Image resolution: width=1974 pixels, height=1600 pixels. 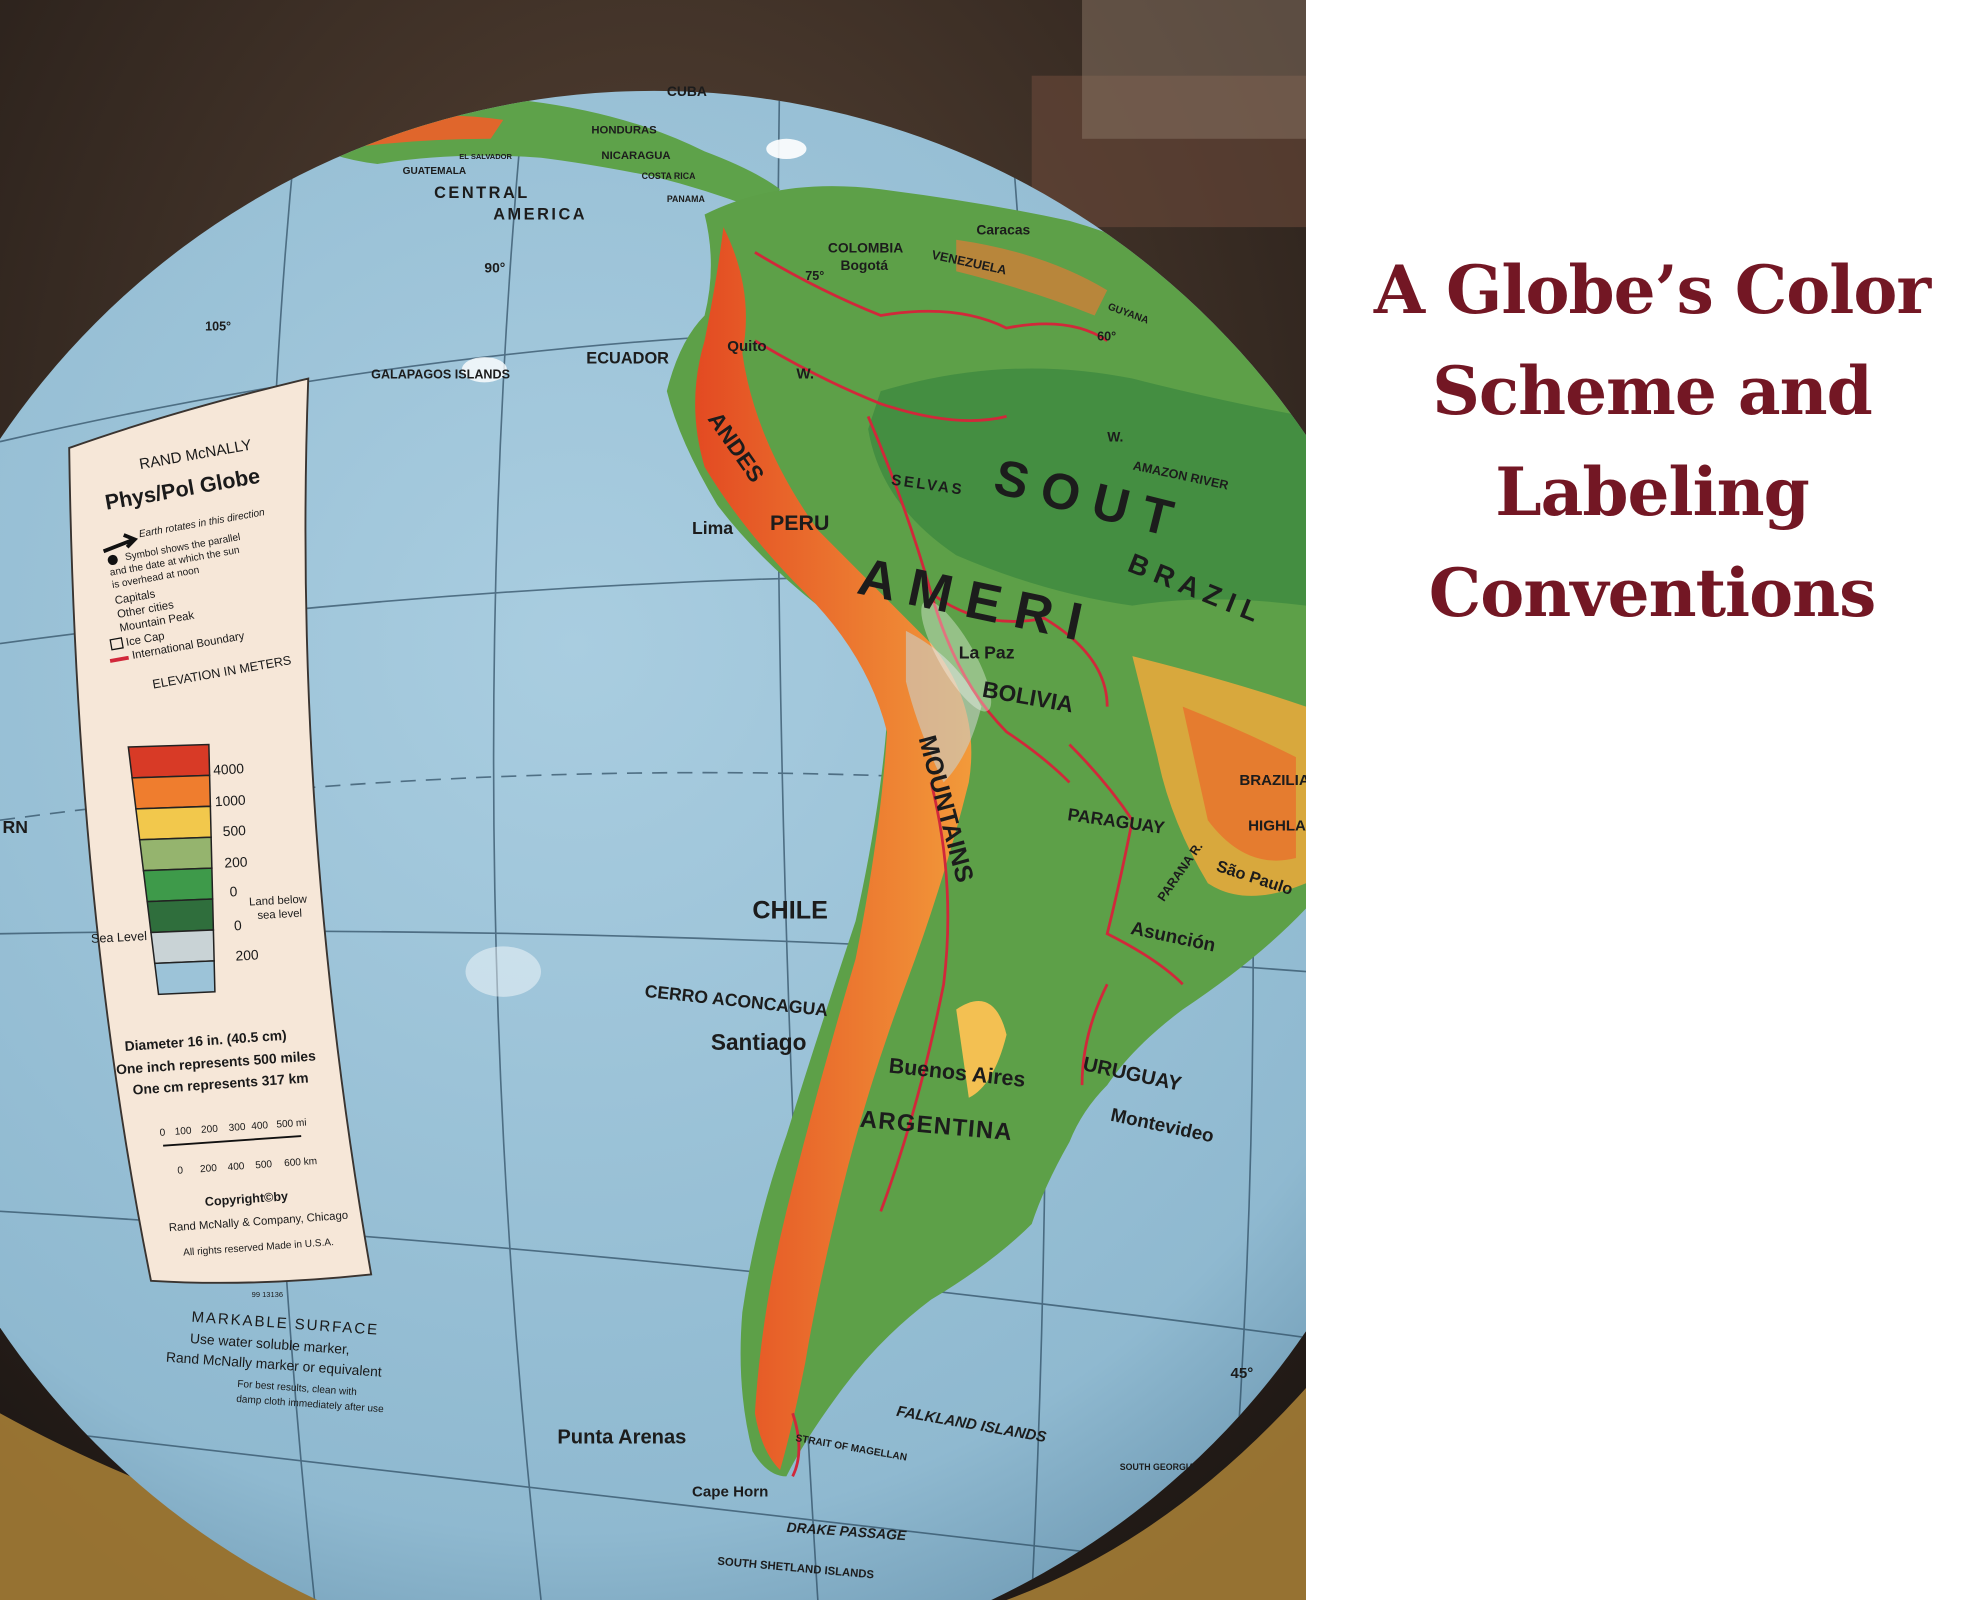 I want to click on label-highlands: HIGHLA, so click(x=1277, y=825).